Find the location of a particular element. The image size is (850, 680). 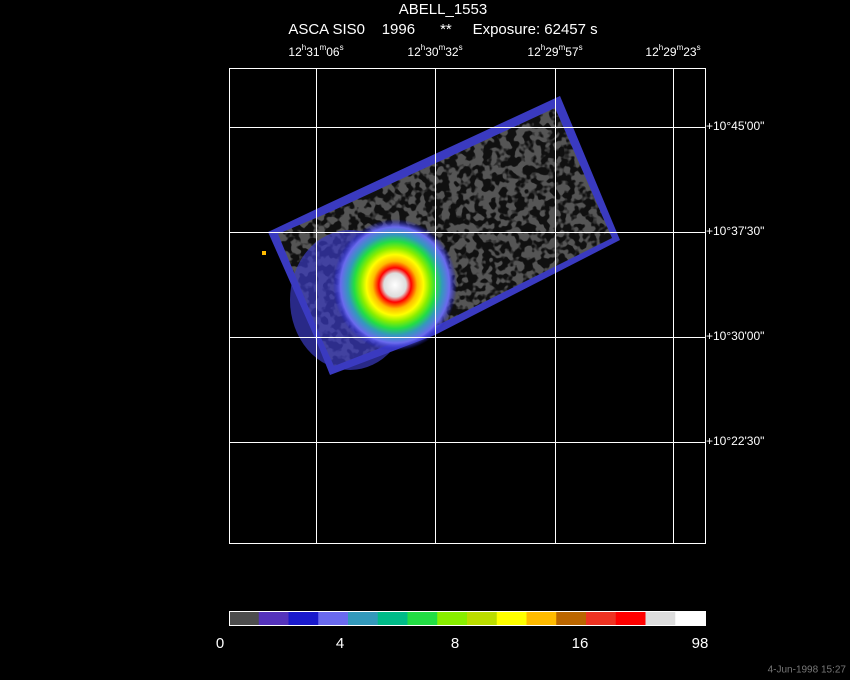

colorbar-frame is located at coordinates (467, 618).